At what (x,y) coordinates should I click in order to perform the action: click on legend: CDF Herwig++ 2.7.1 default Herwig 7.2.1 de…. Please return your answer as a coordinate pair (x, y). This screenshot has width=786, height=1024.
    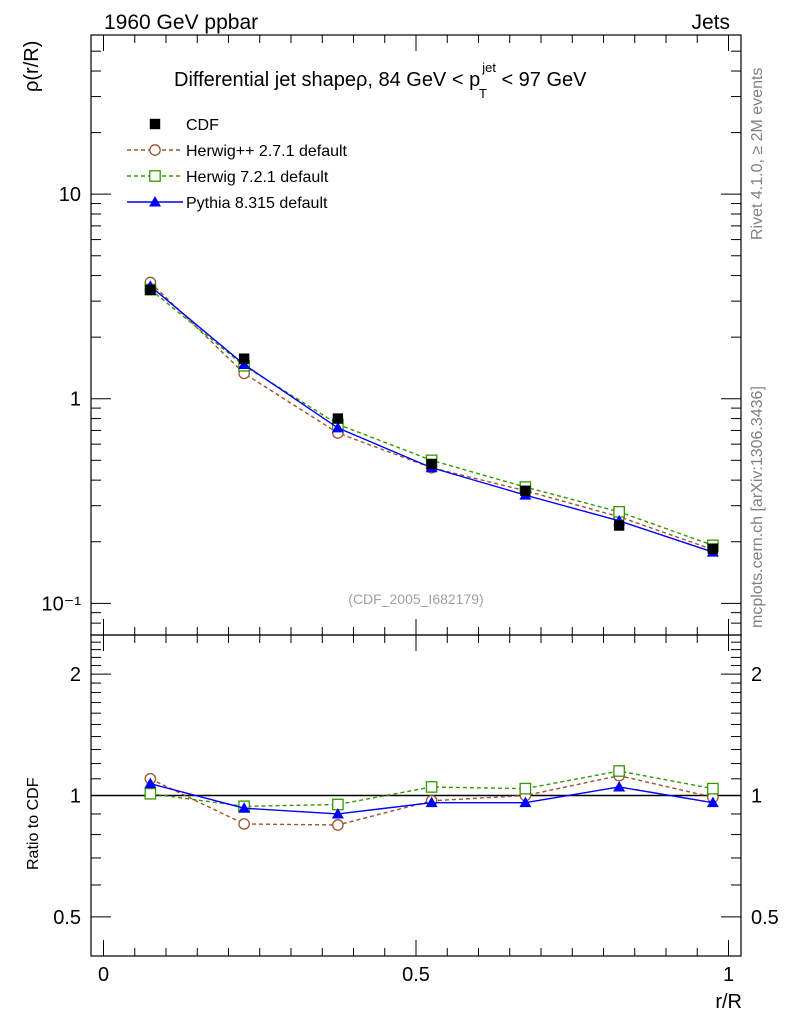
    Looking at the image, I should click on (237, 164).